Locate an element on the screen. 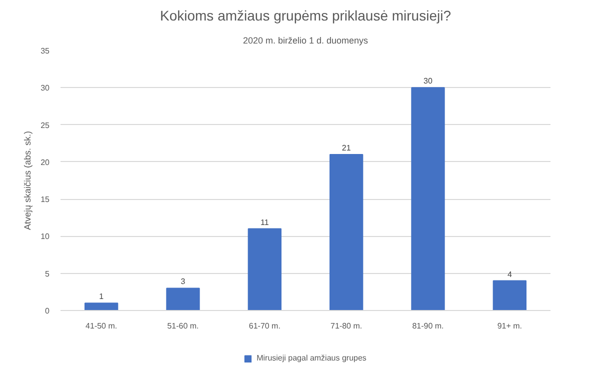 Image resolution: width=600 pixels, height=390 pixels. x-tick-label: 71-80 m. is located at coordinates (346, 326).